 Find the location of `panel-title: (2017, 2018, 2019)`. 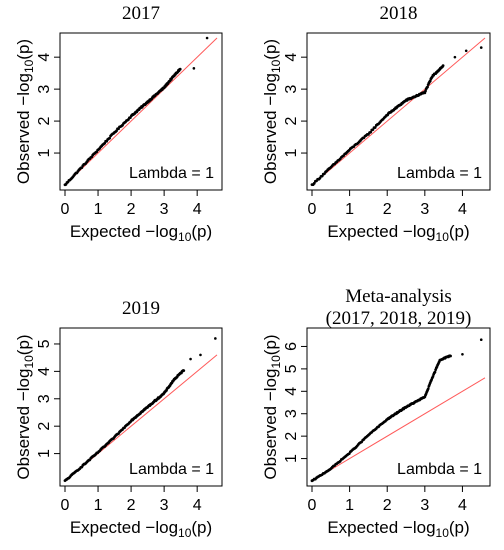

panel-title: (2017, 2018, 2019) is located at coordinates (399, 318).